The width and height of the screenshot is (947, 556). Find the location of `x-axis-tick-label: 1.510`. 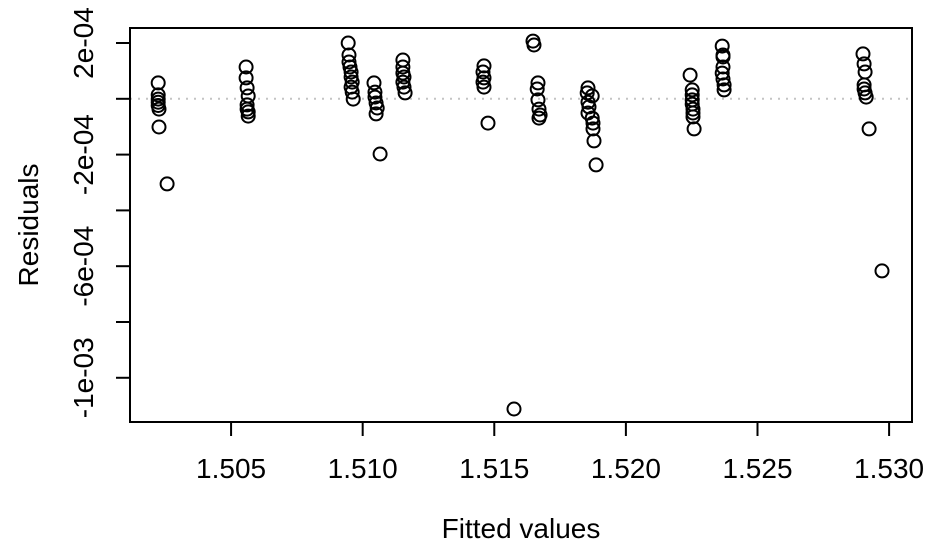

x-axis-tick-label: 1.510 is located at coordinates (363, 468).